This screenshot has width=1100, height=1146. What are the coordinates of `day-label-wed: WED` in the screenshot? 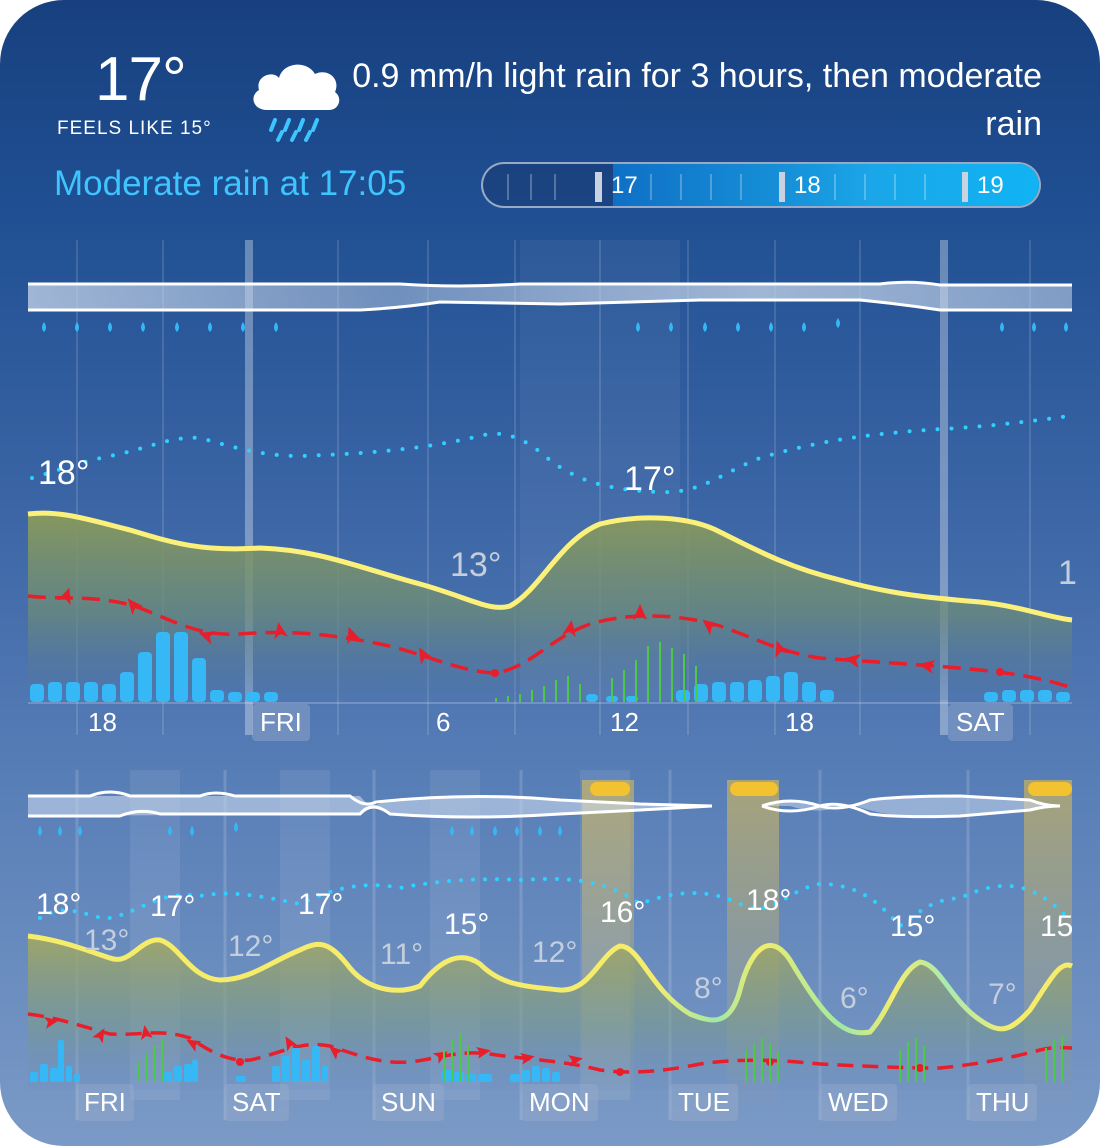 It's located at (858, 1102).